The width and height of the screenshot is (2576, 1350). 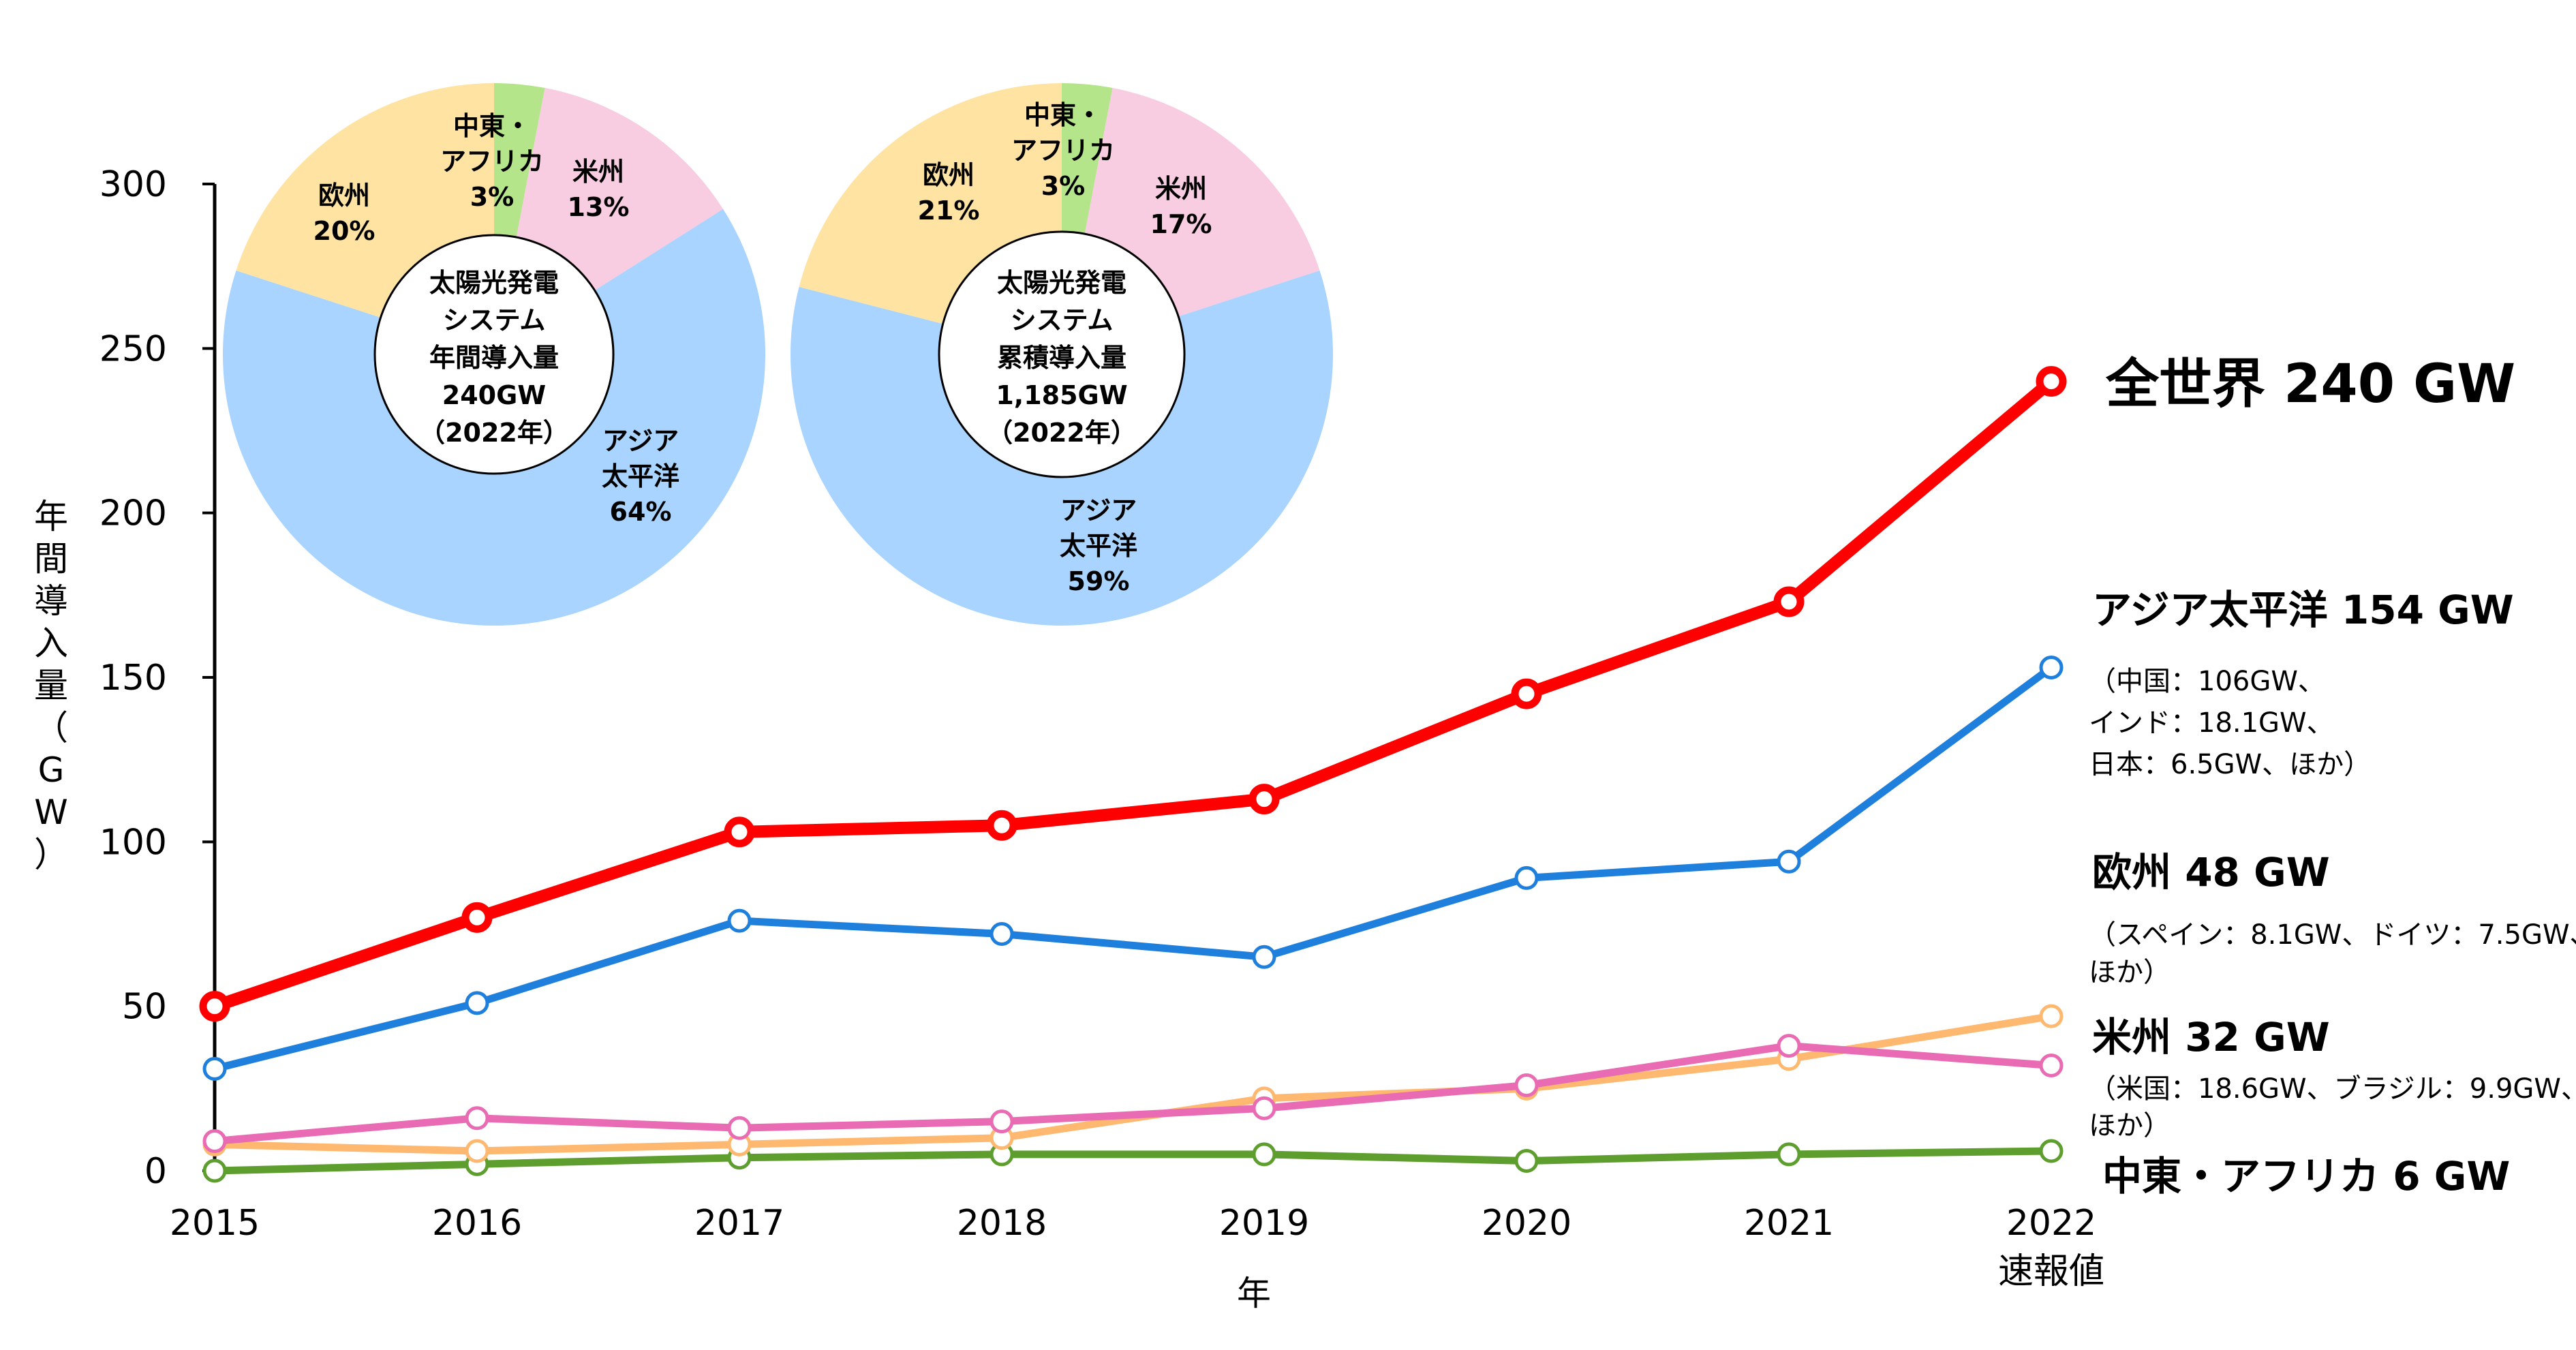 What do you see at coordinates (1002, 1224) in the screenshot?
I see `x-tick-label: 2018` at bounding box center [1002, 1224].